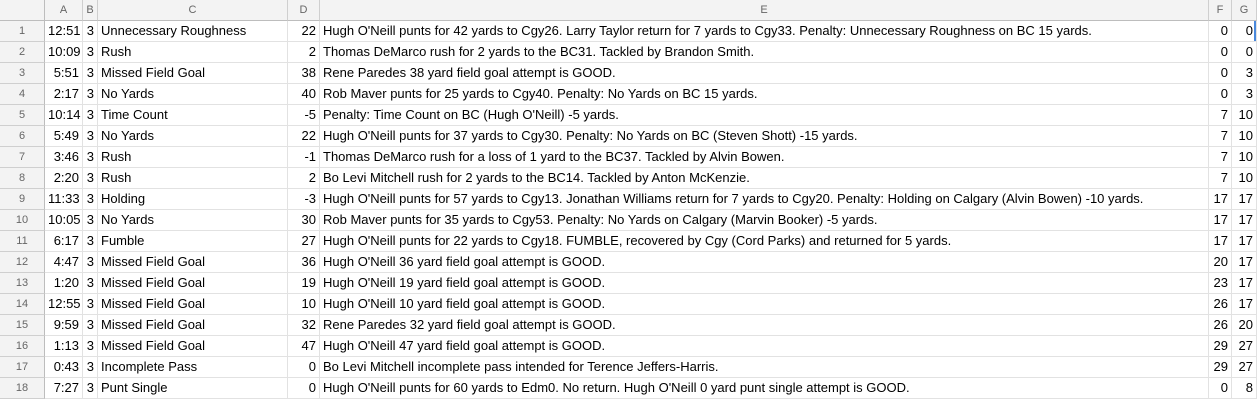 This screenshot has height=404, width=1257. What do you see at coordinates (1244, 325) in the screenshot?
I see `cell-score-away: 20` at bounding box center [1244, 325].